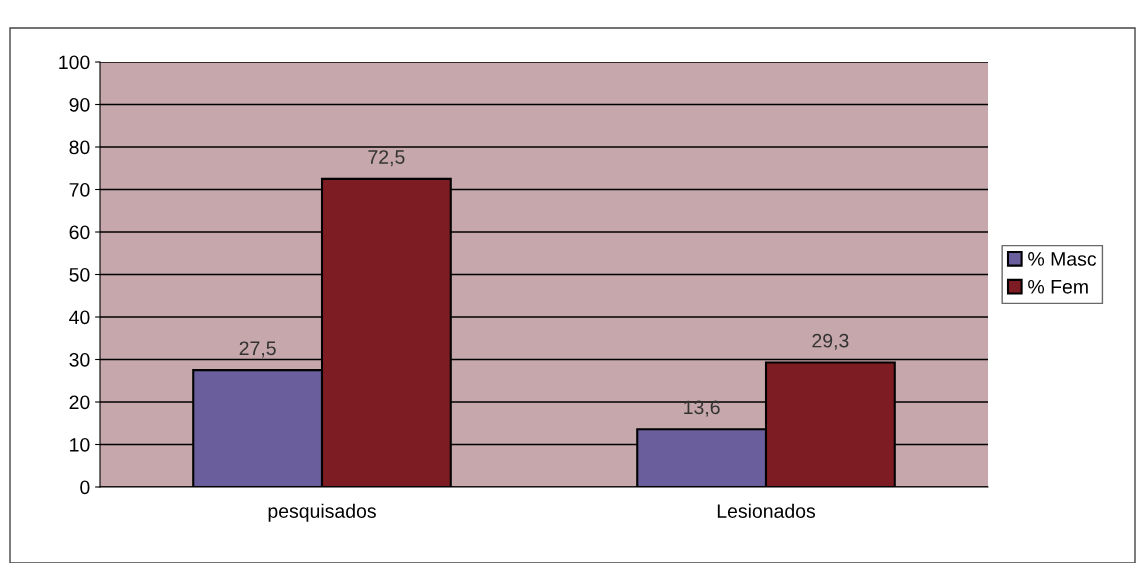 Image resolution: width=1146 pixels, height=563 pixels. What do you see at coordinates (79, 232) in the screenshot?
I see `y-tick-label: 60` at bounding box center [79, 232].